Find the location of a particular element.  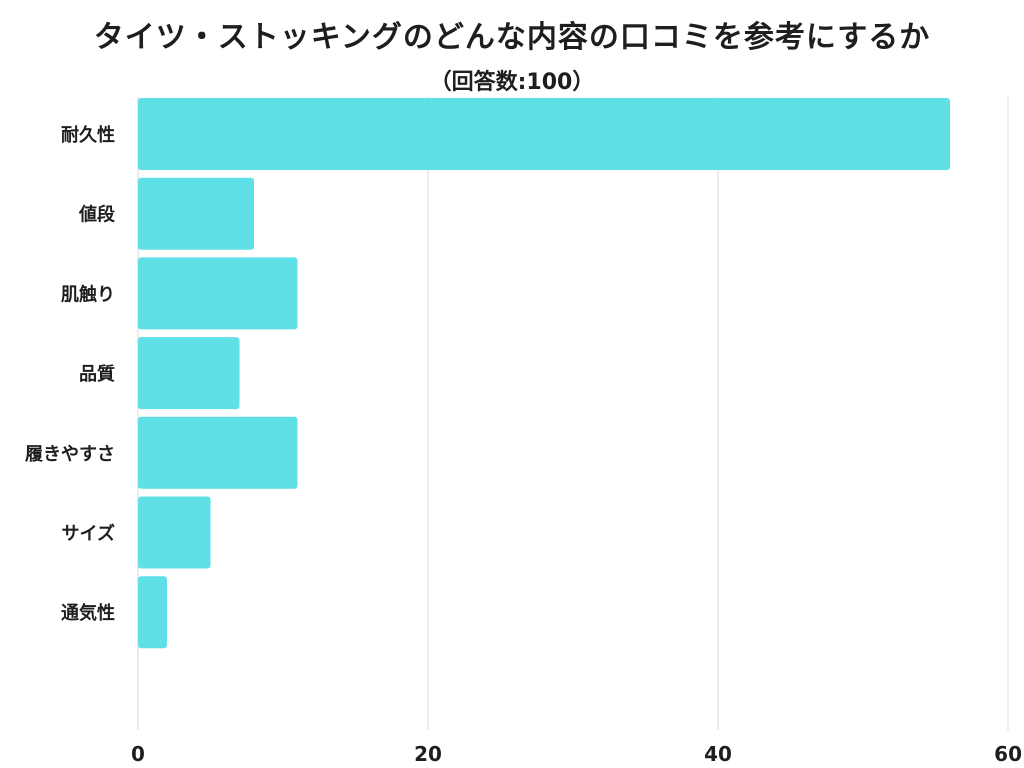

chart-title: タイツ・ストッキングのどんな内容の口コミを参考にするか is located at coordinates (512, 37).